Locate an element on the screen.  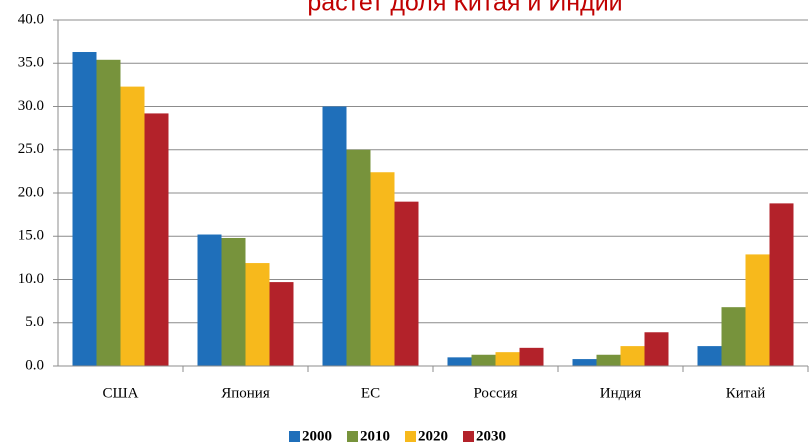
chart-title: растет доля Китая и Индии is located at coordinates (464, 8).